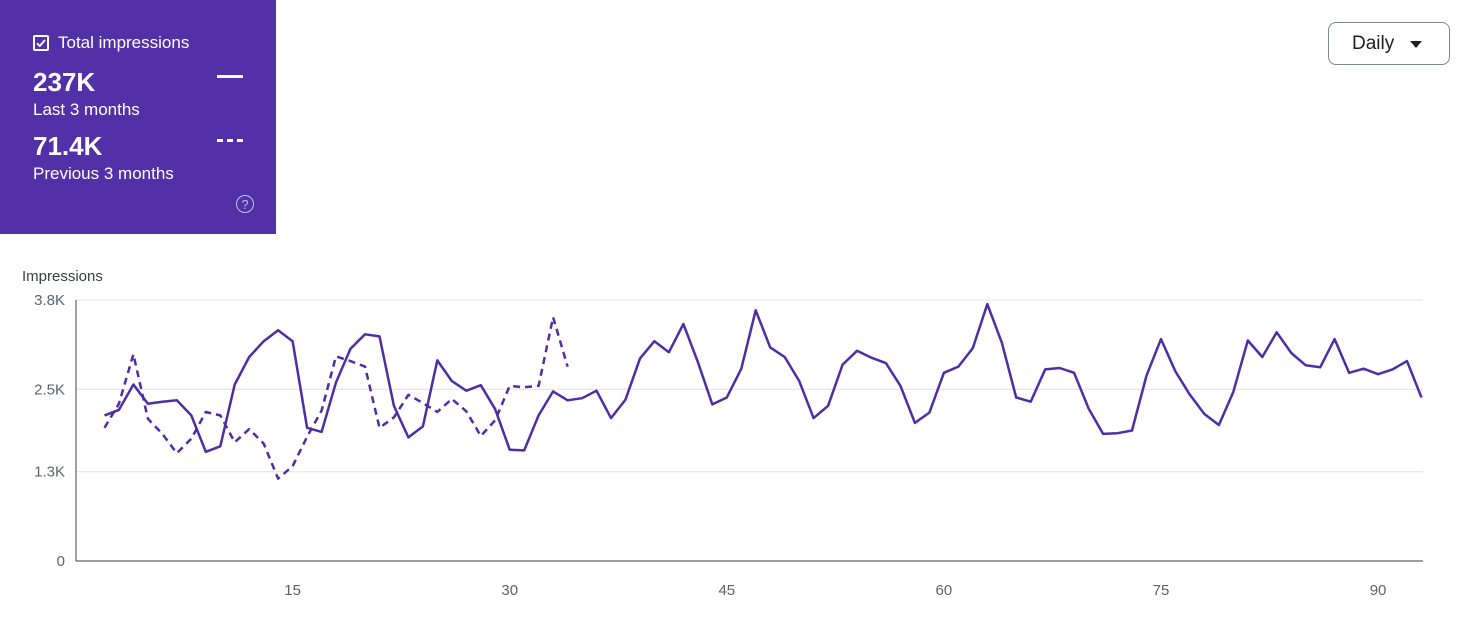 The image size is (1470, 629). Describe the element at coordinates (1416, 44) in the screenshot. I see `dropdown-arrow-icon` at that location.